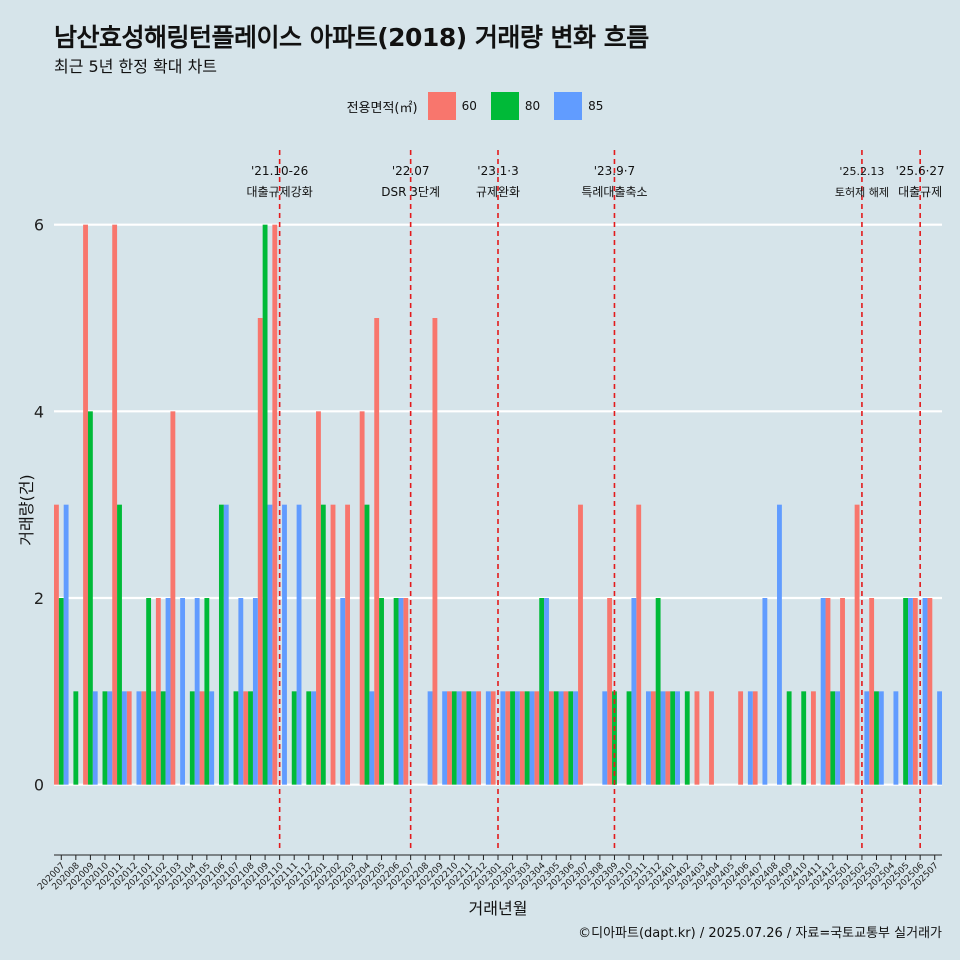  Describe the element at coordinates (39, 785) in the screenshot. I see `y-tick-label: 0` at that location.